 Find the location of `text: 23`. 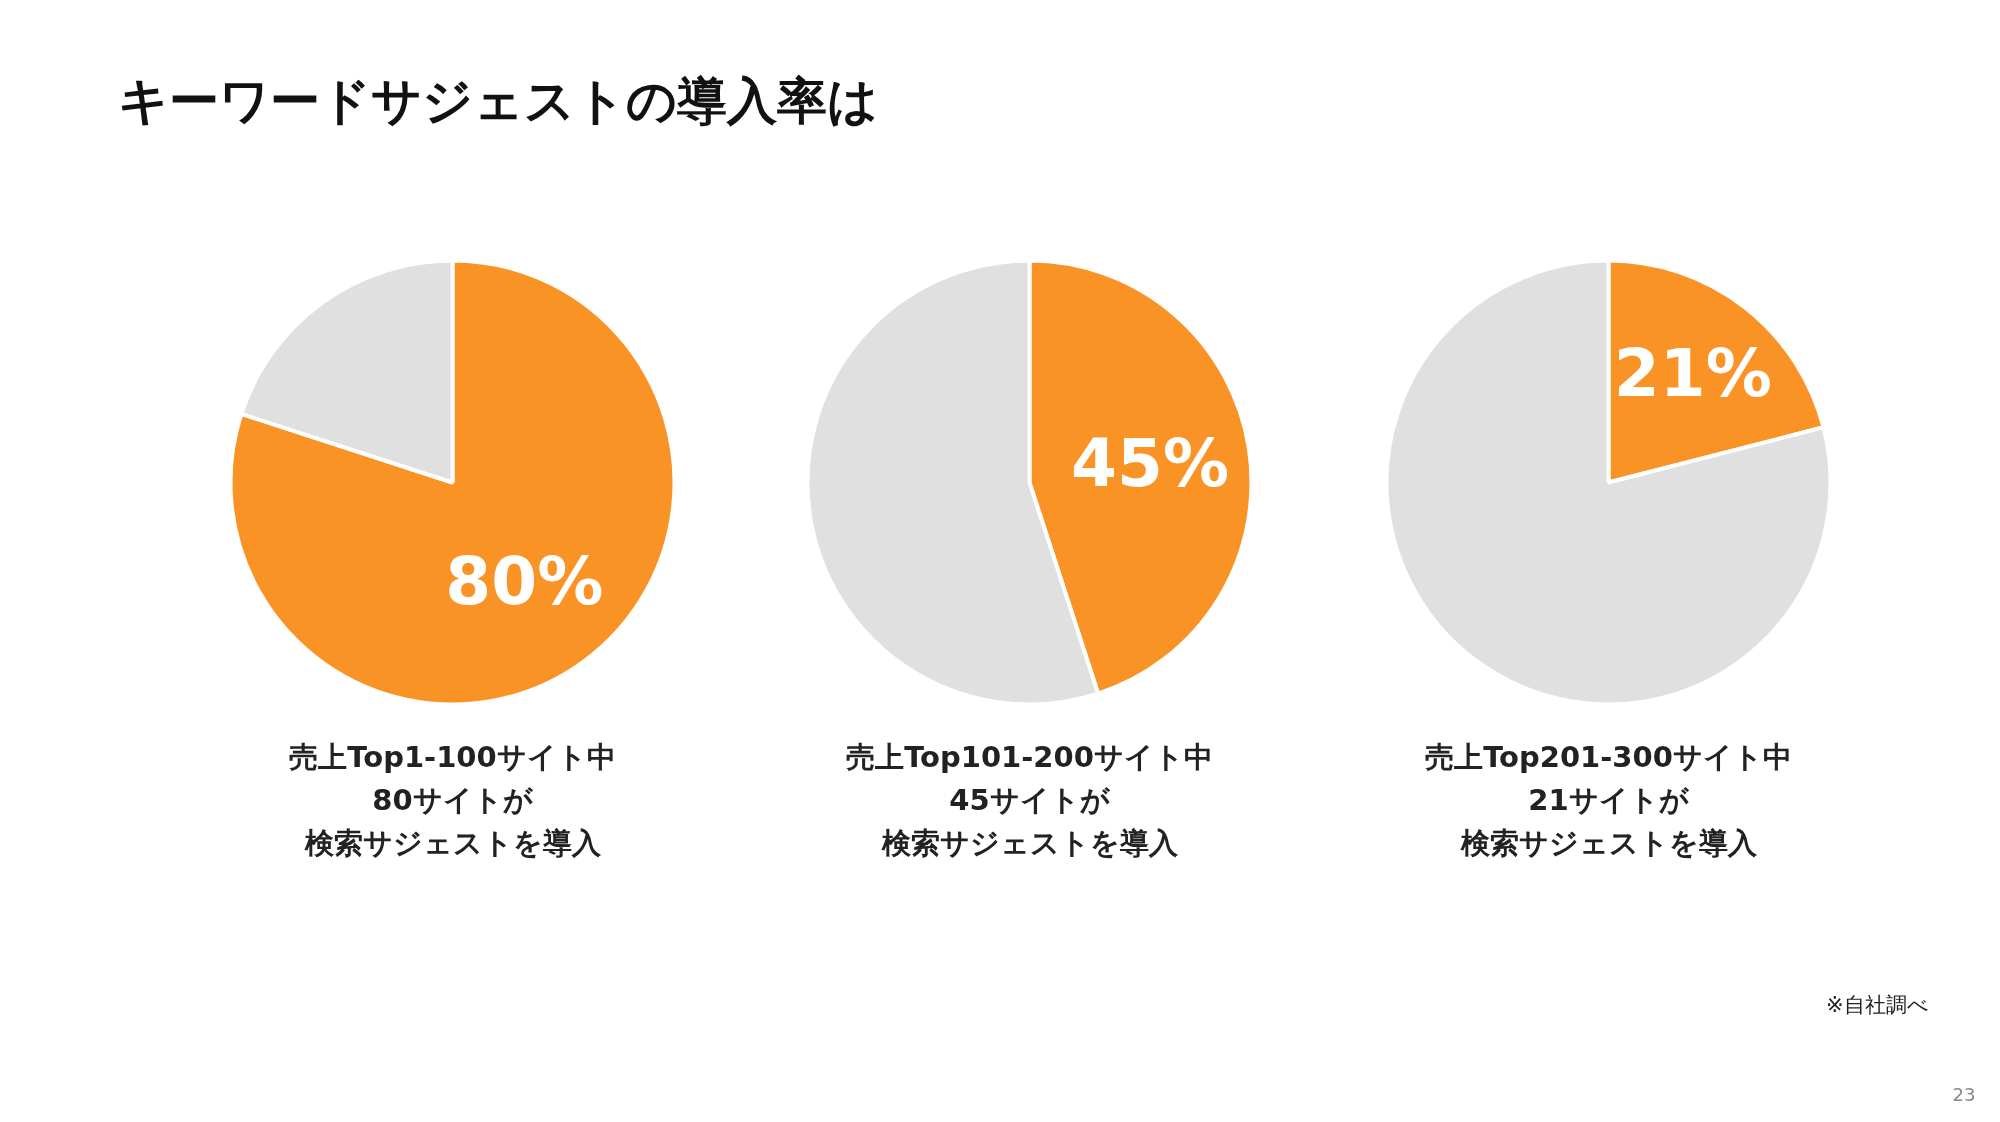

text: 23 is located at coordinates (1964, 1094).